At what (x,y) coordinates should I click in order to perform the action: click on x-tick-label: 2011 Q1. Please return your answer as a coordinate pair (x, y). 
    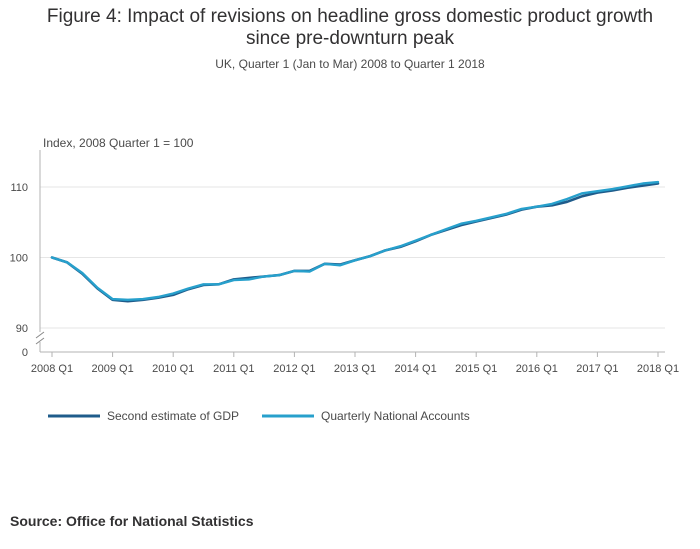
    Looking at the image, I should click on (233, 369).